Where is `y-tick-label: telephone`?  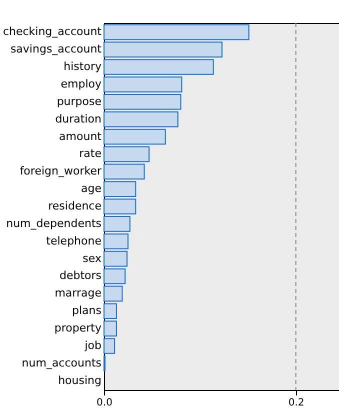 y-tick-label: telephone is located at coordinates (74, 241).